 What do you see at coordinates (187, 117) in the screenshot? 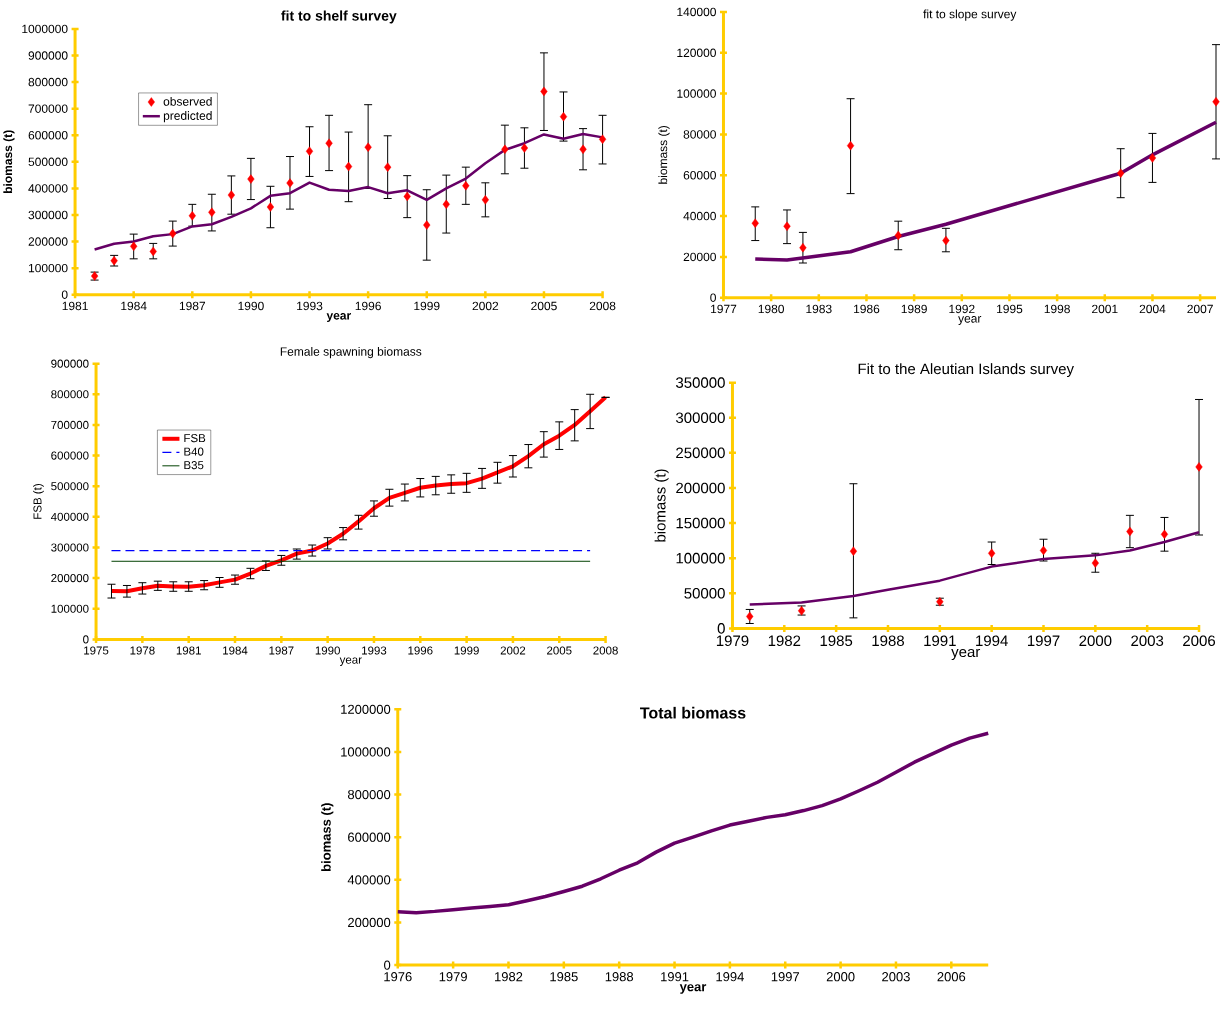
I see `legend-label: predicted` at bounding box center [187, 117].